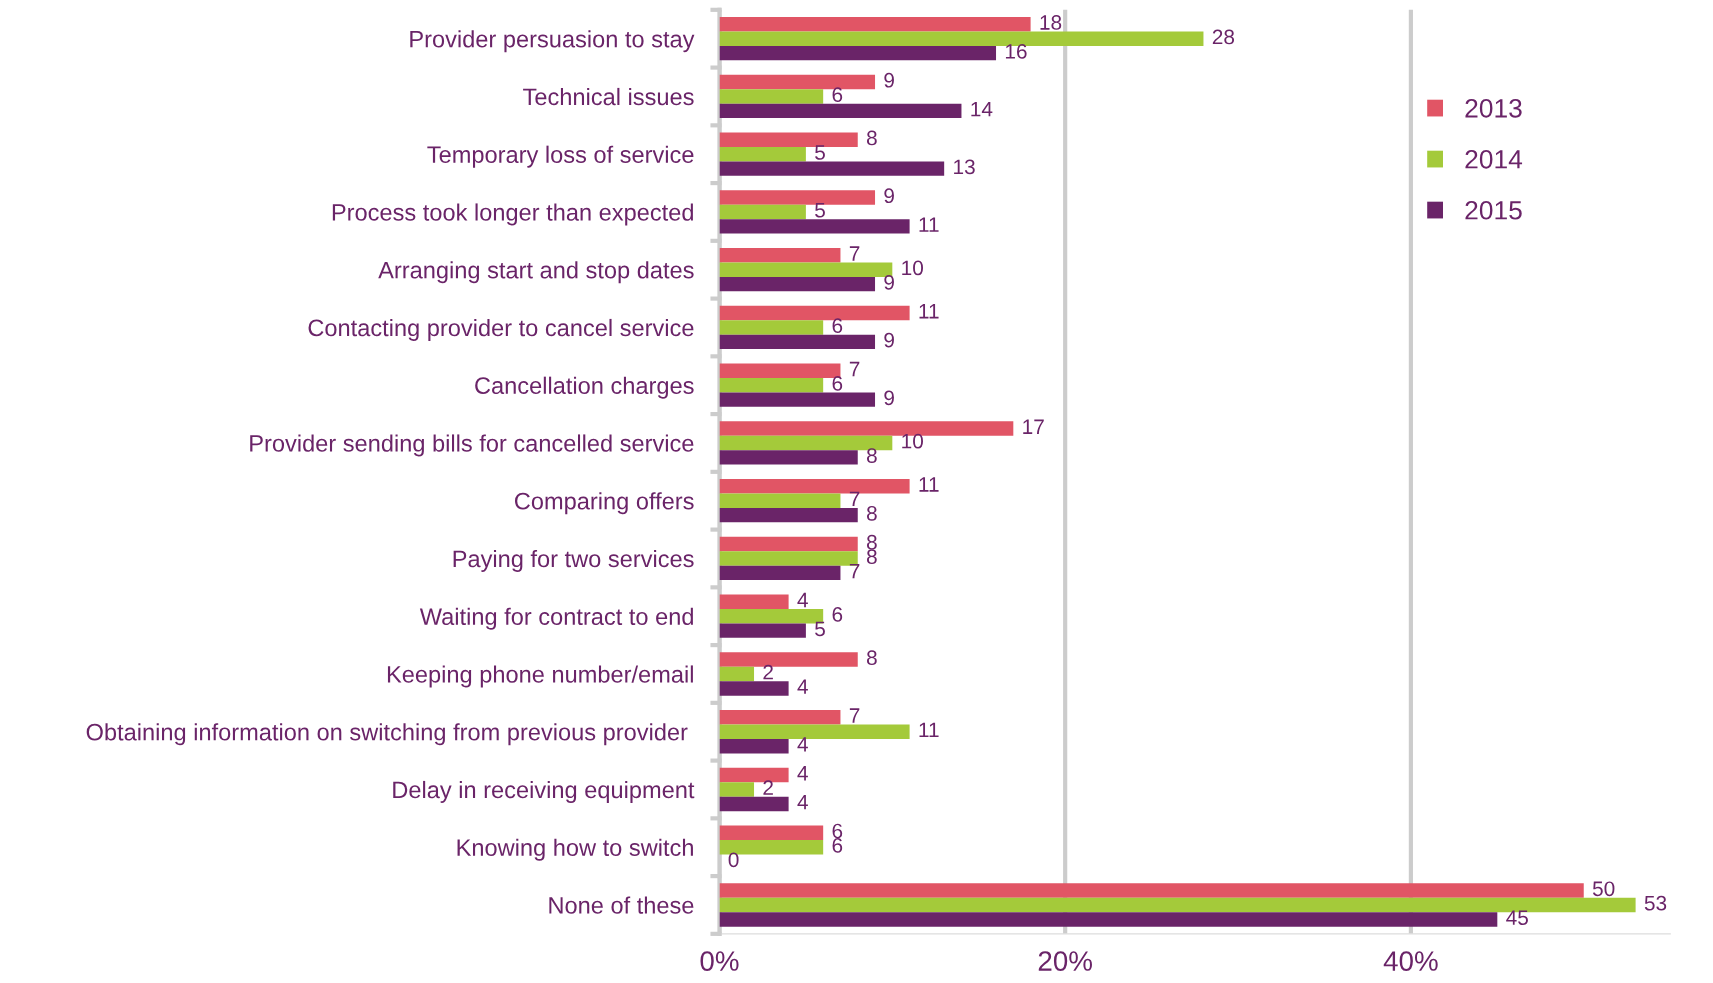  Describe the element at coordinates (512, 214) in the screenshot. I see `y-tick-label: Process took longer than expected` at that location.